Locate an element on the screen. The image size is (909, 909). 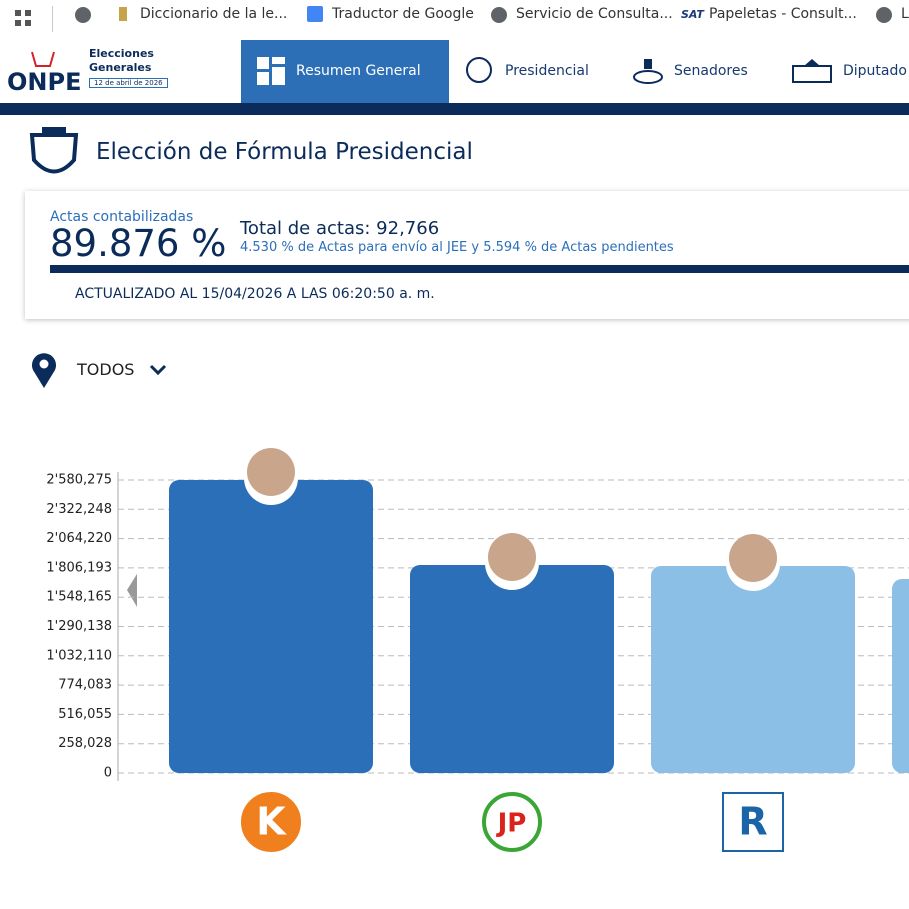
summary-percent: 89.876 % is located at coordinates (138, 243).